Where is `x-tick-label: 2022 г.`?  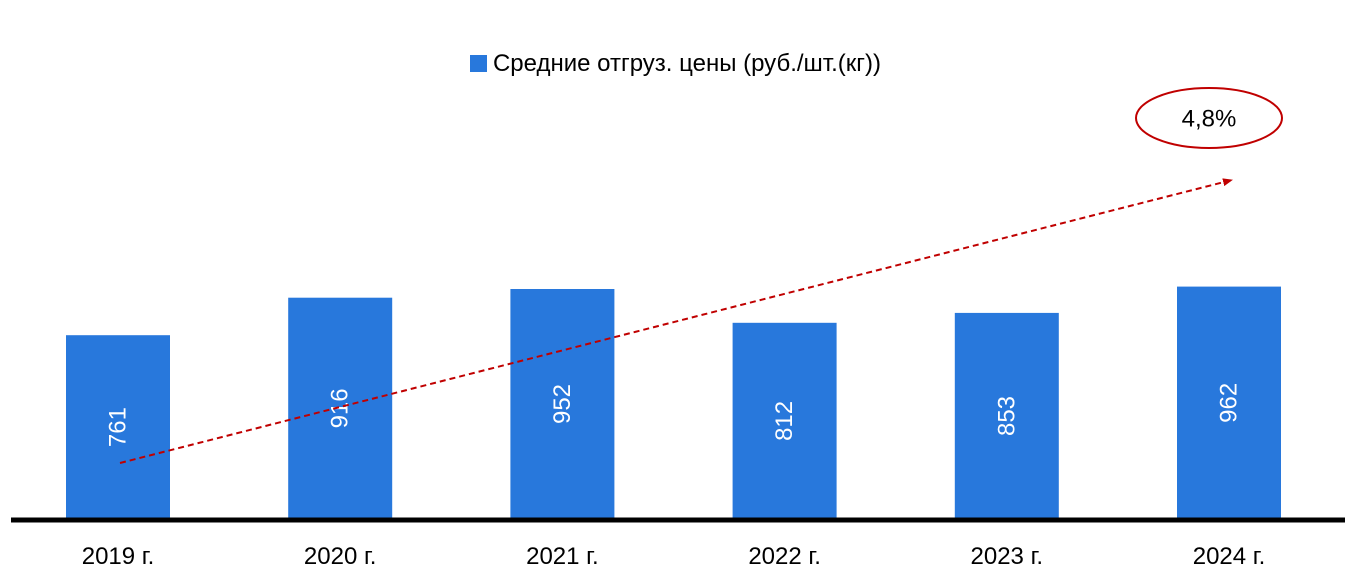 x-tick-label: 2022 г. is located at coordinates (784, 556).